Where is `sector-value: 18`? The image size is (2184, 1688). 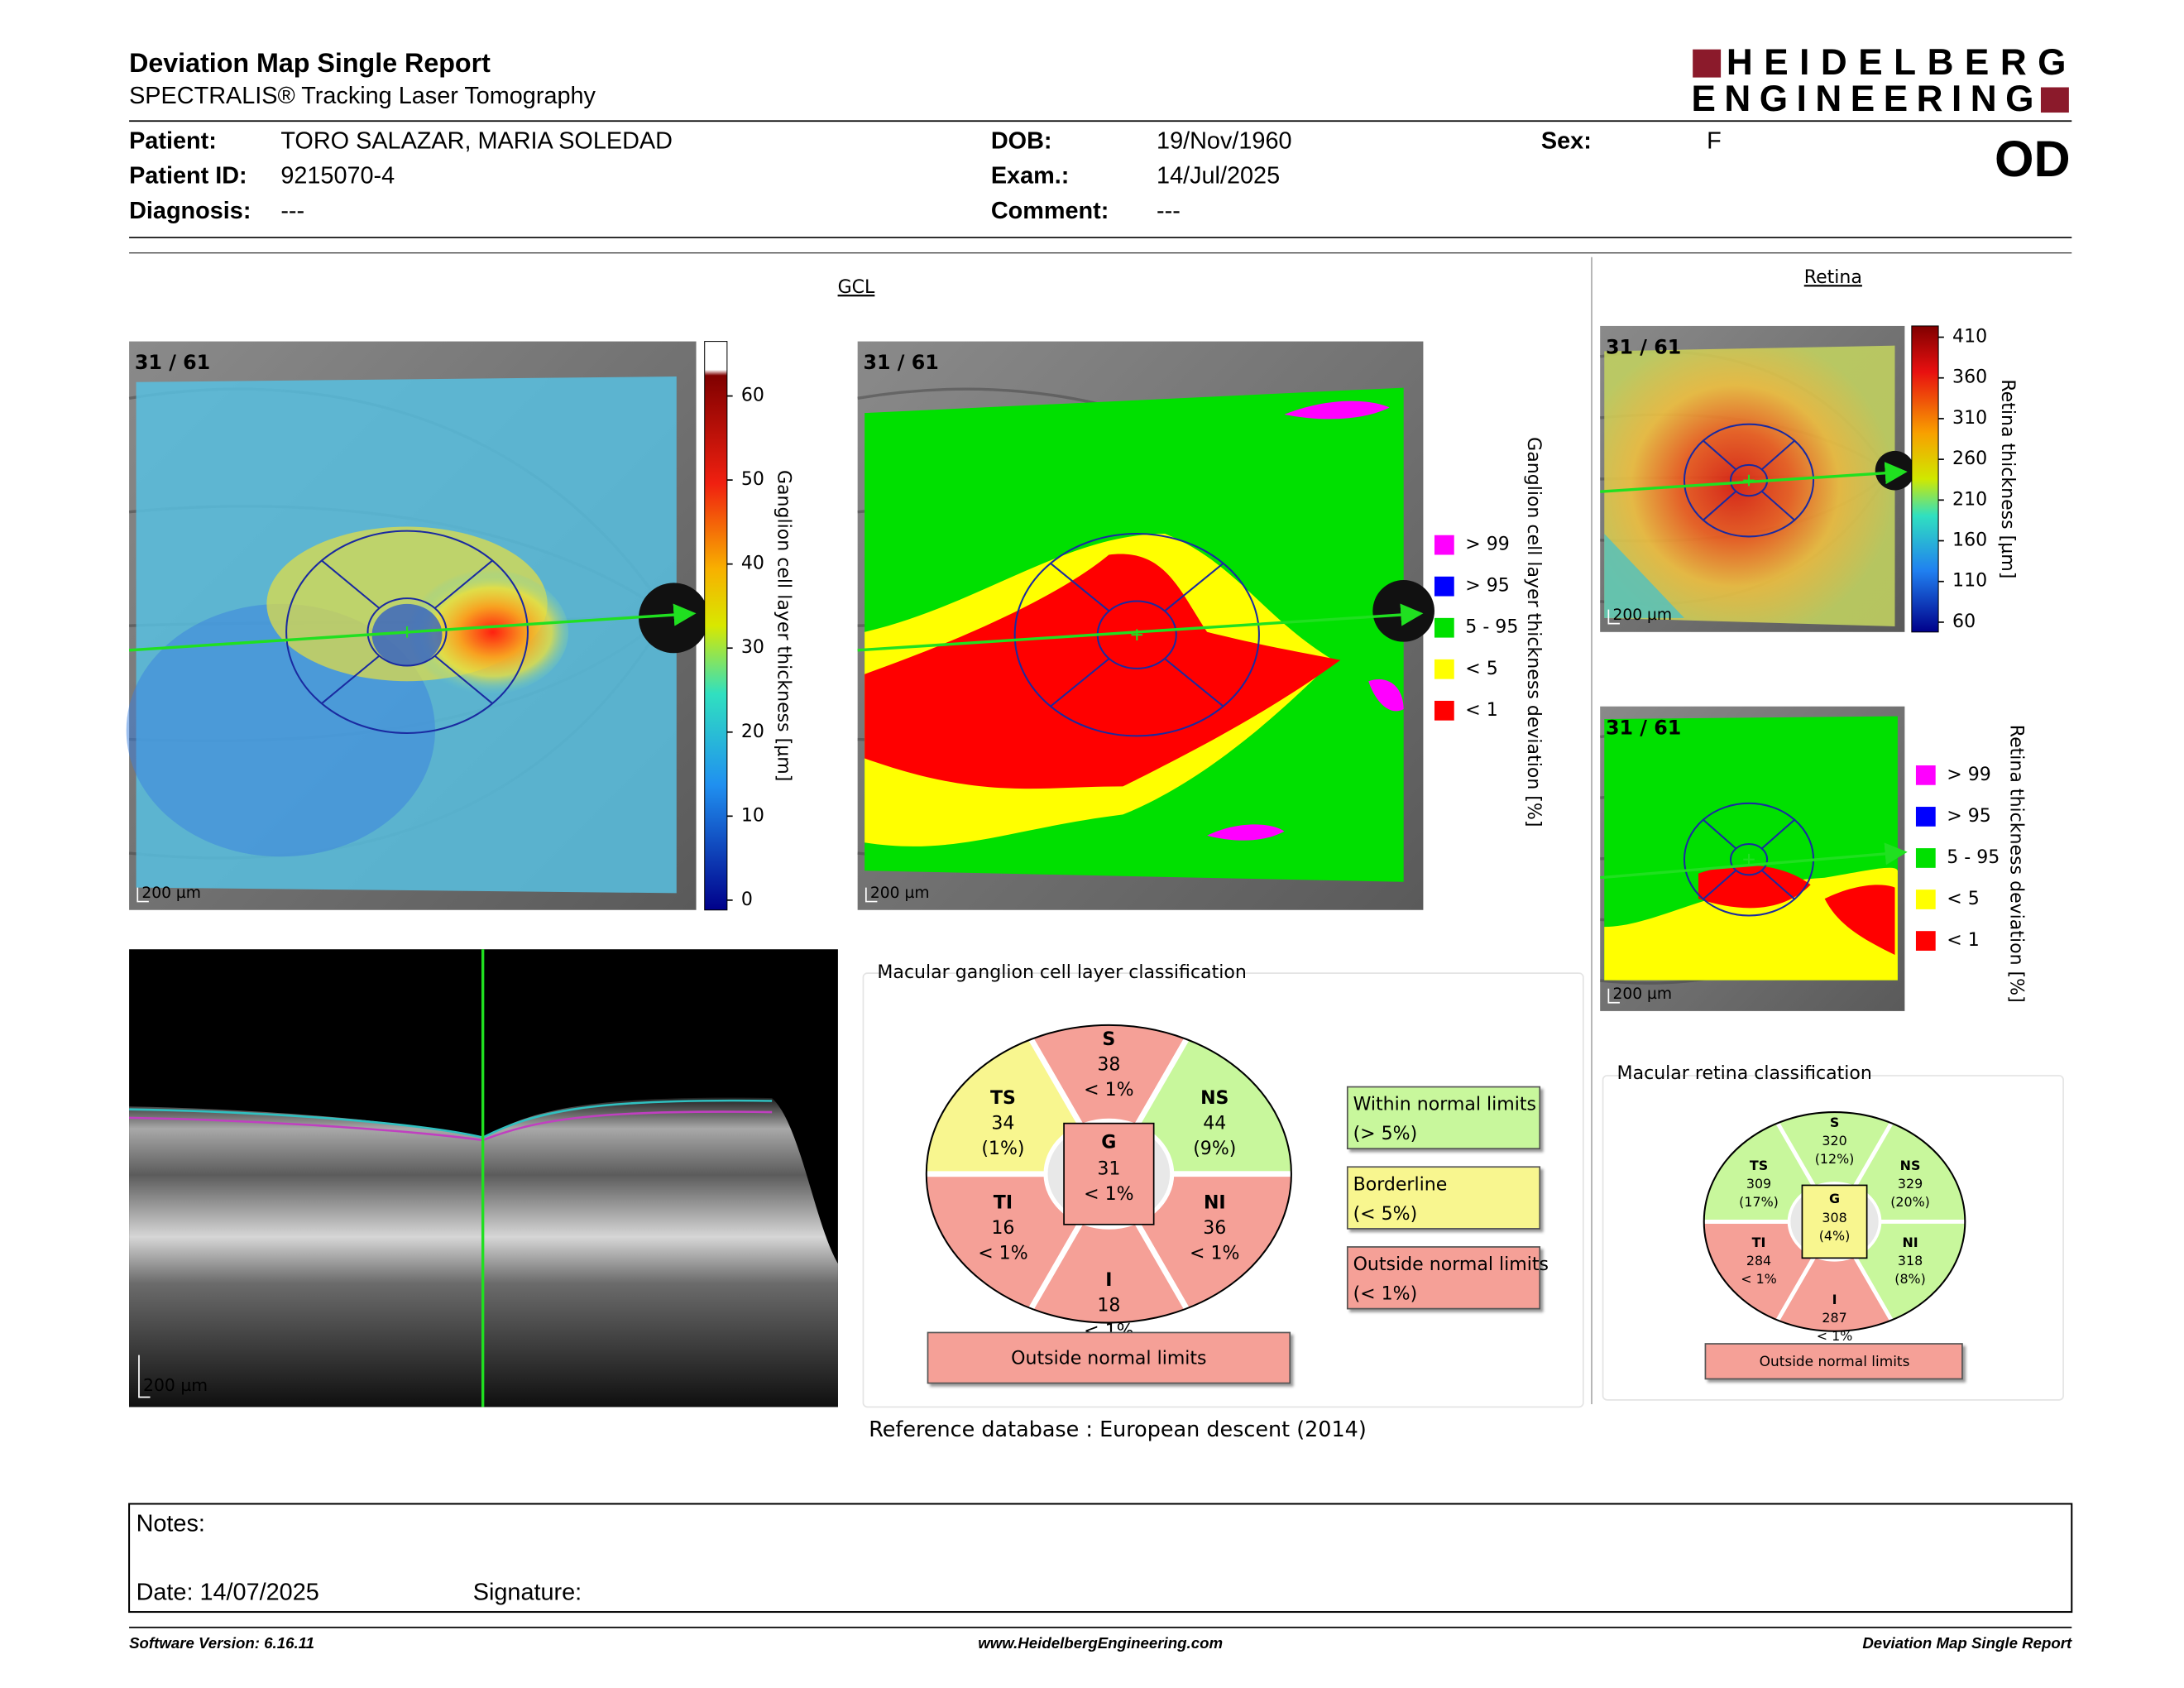
sector-value: 18 is located at coordinates (1108, 1306).